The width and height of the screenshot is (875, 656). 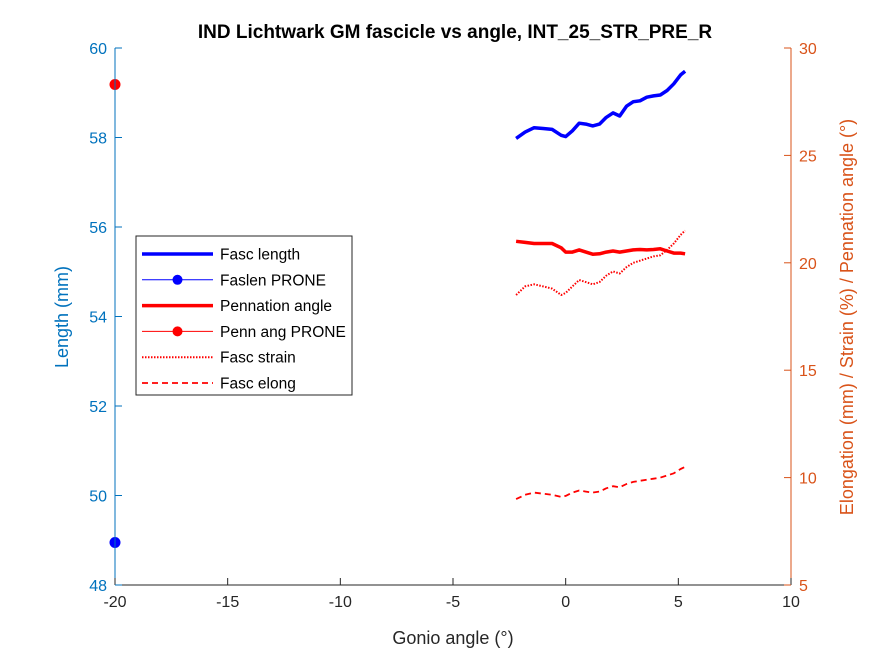 What do you see at coordinates (177, 279) in the screenshot?
I see `legend-marker-faslen-prone` at bounding box center [177, 279].